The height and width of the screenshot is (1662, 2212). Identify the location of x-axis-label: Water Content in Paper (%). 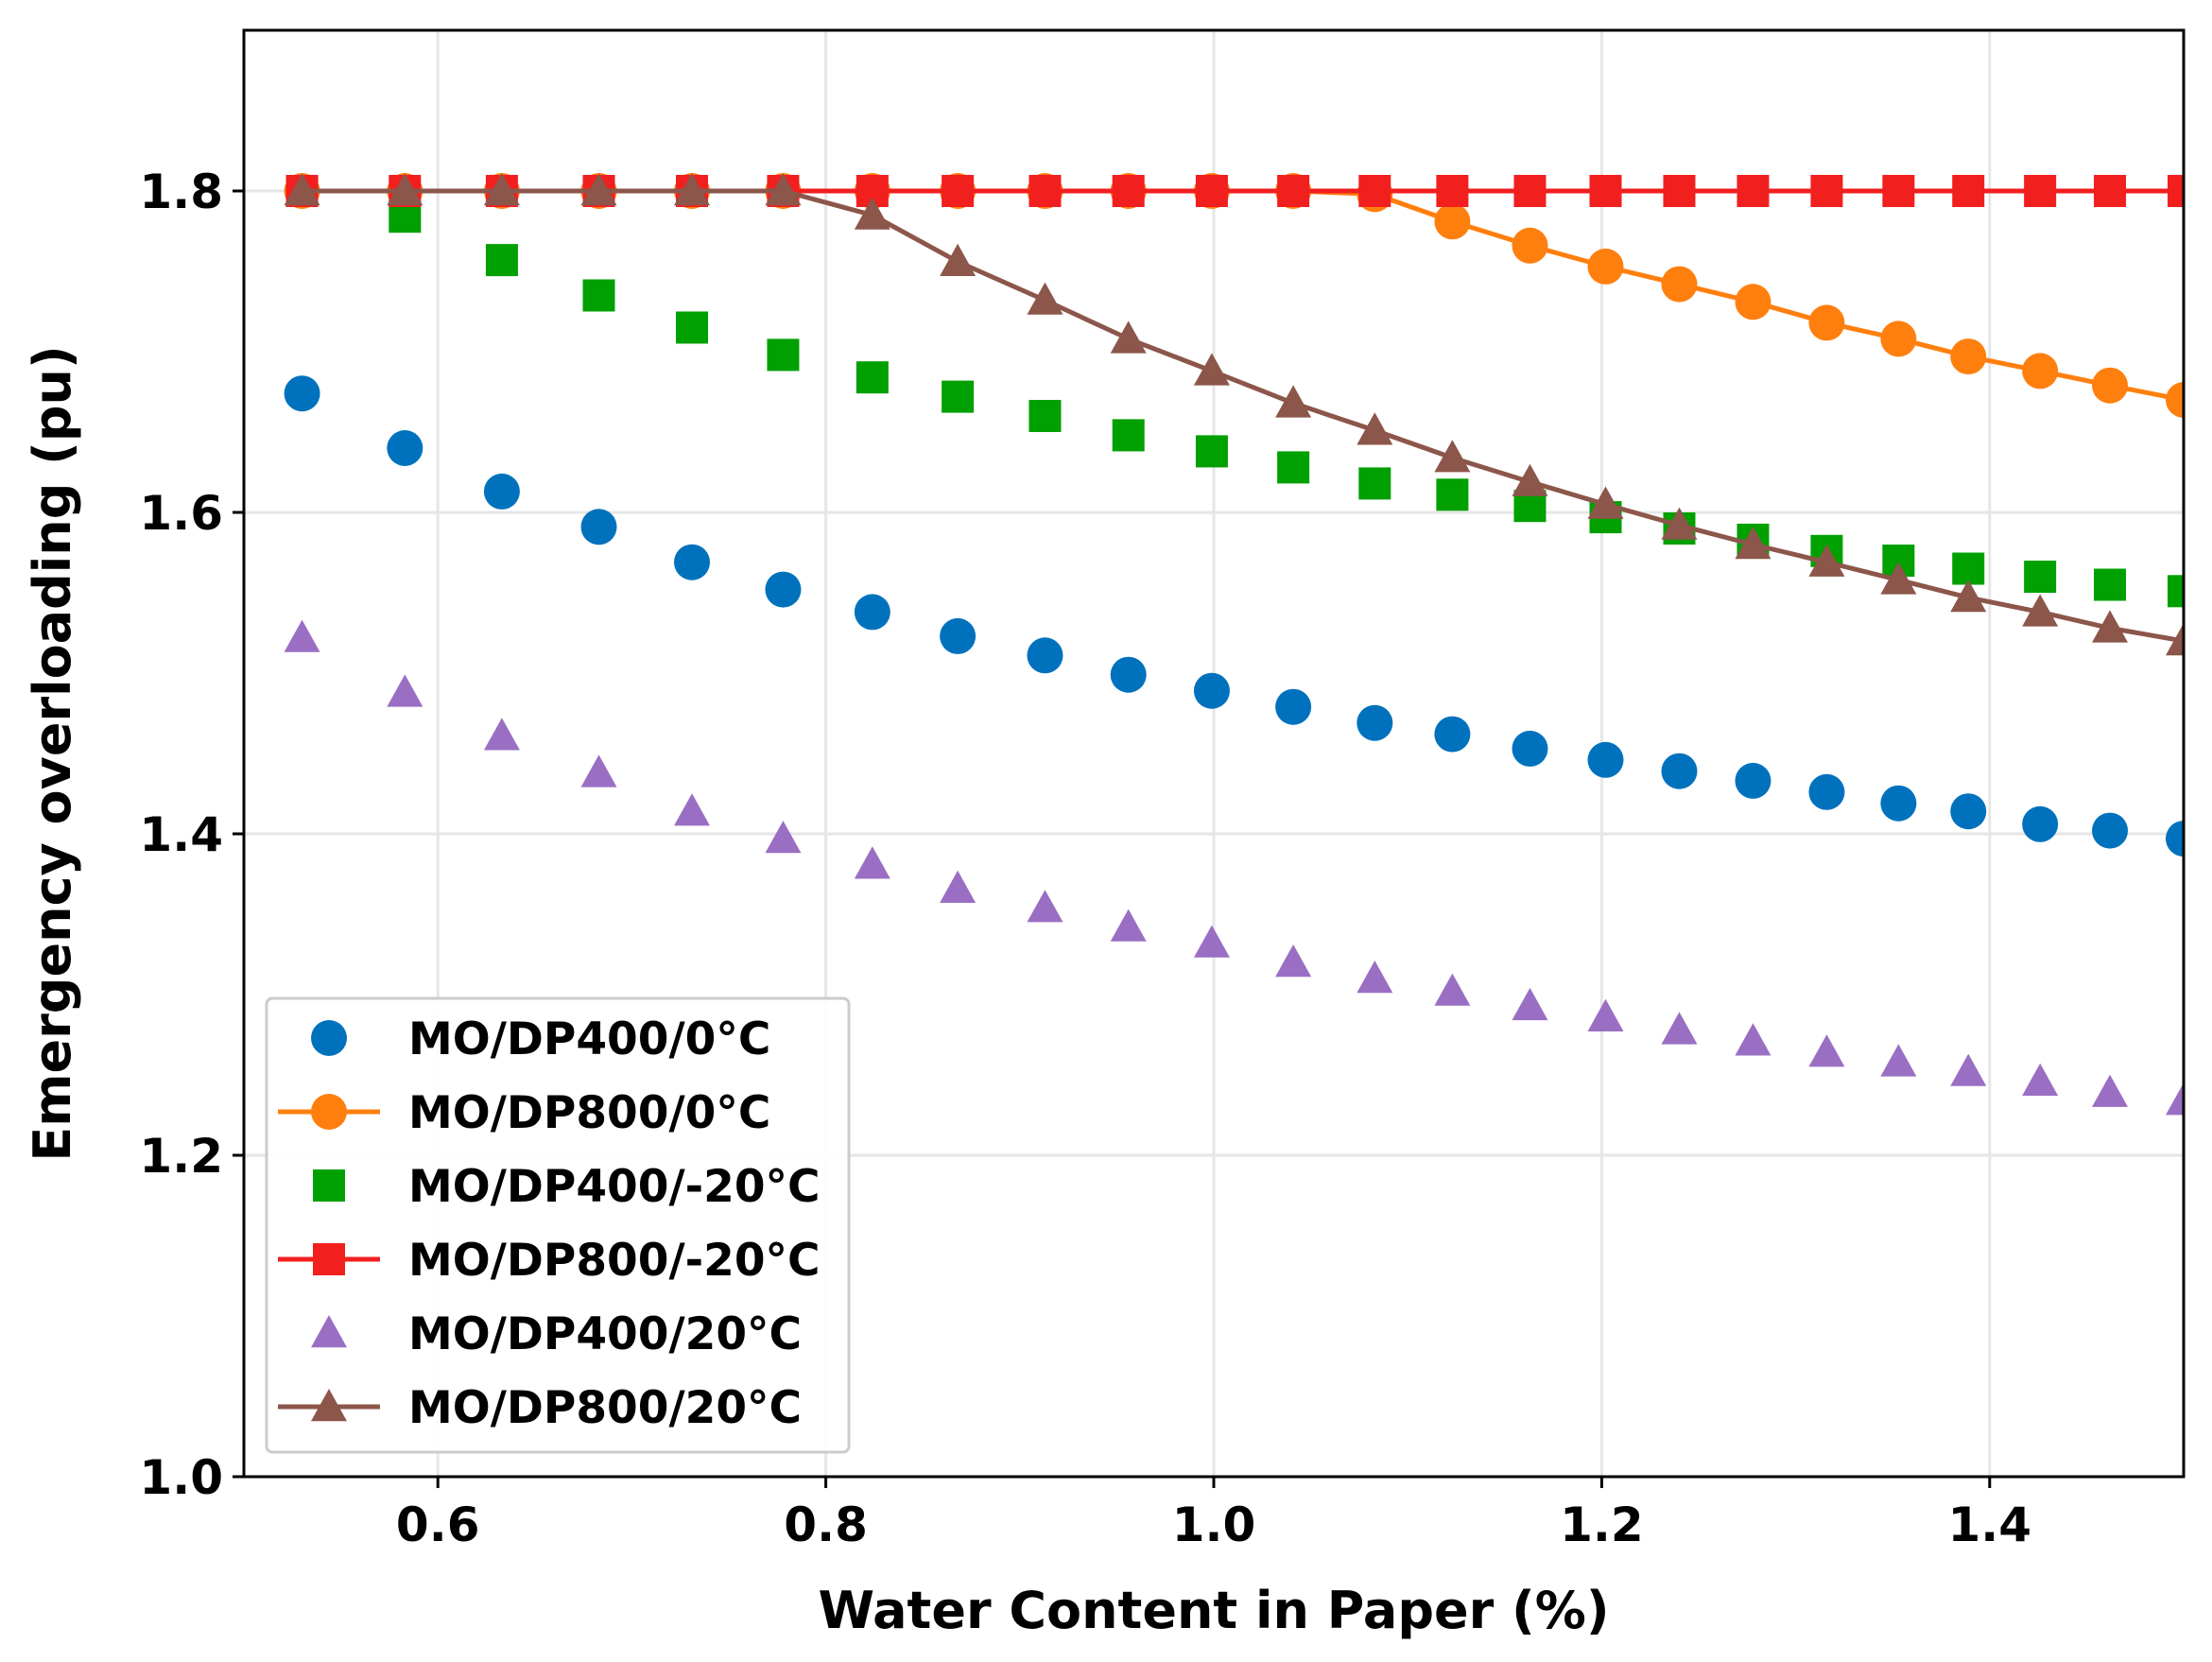
(1213, 1610).